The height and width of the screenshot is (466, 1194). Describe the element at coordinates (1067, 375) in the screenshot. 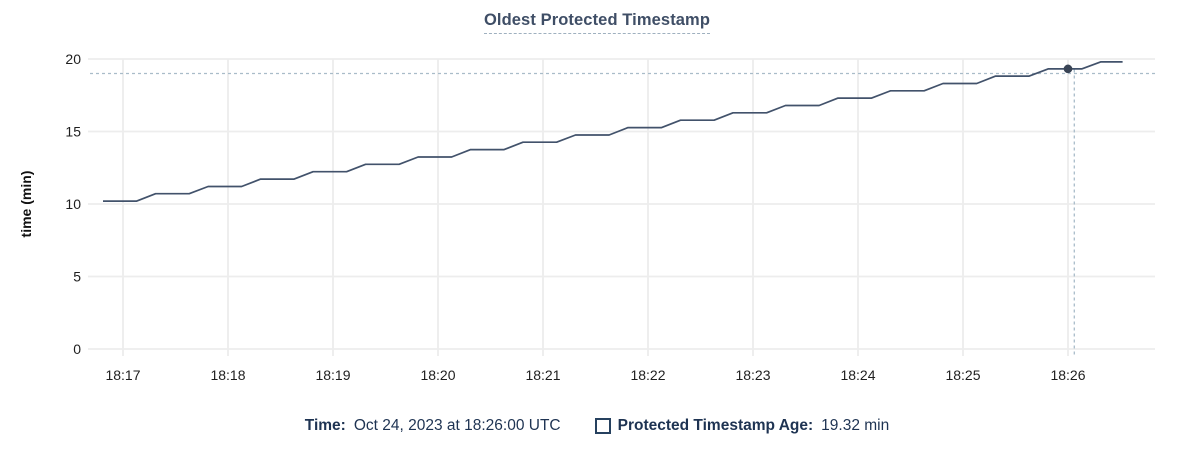

I see `x-tick-label: 18:26` at that location.